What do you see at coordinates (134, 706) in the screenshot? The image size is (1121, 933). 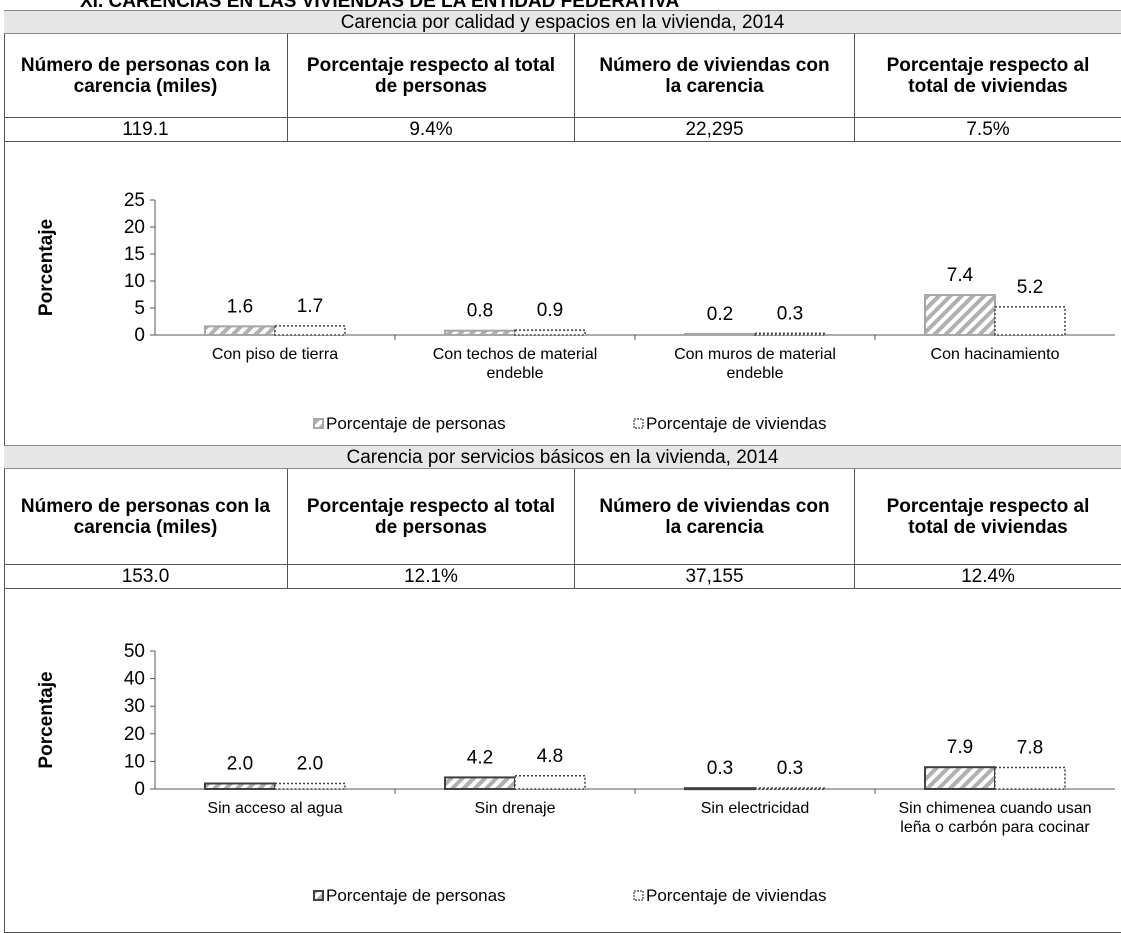 I see `y-tick-label: 30` at bounding box center [134, 706].